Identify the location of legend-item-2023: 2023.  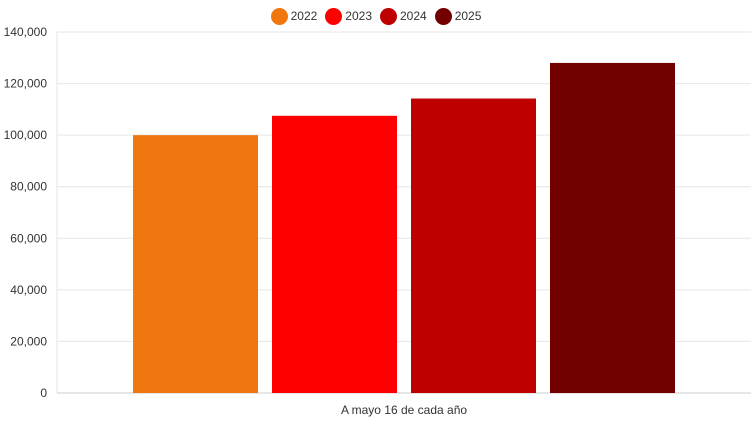
(348, 16).